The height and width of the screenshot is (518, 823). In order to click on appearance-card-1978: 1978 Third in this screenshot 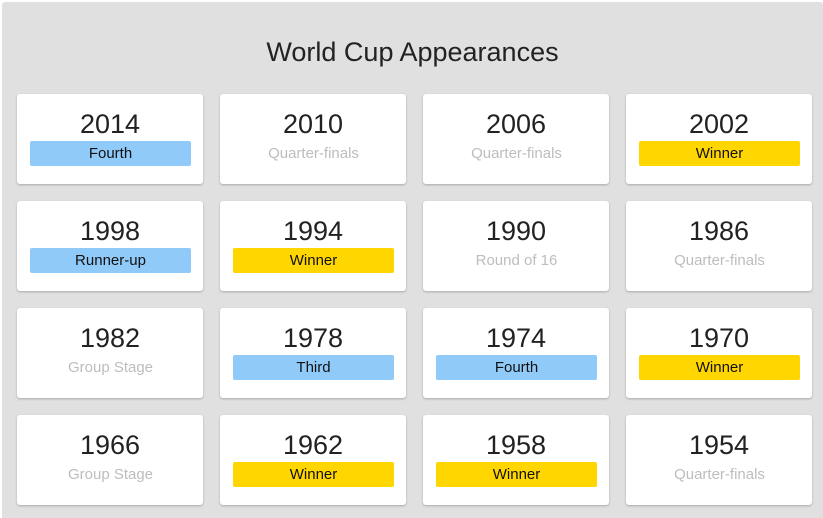, I will do `click(313, 353)`.